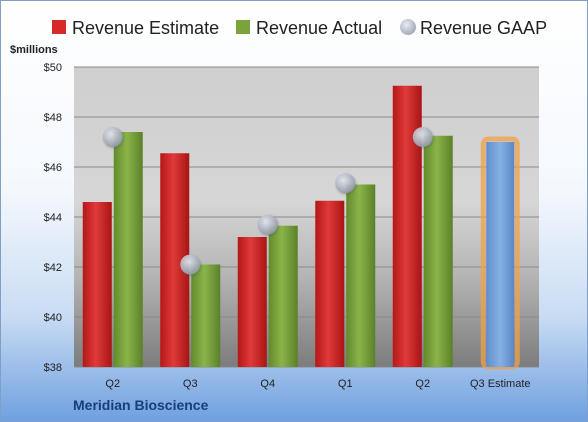  What do you see at coordinates (141, 405) in the screenshot?
I see `company-name: Meridian Bioscience` at bounding box center [141, 405].